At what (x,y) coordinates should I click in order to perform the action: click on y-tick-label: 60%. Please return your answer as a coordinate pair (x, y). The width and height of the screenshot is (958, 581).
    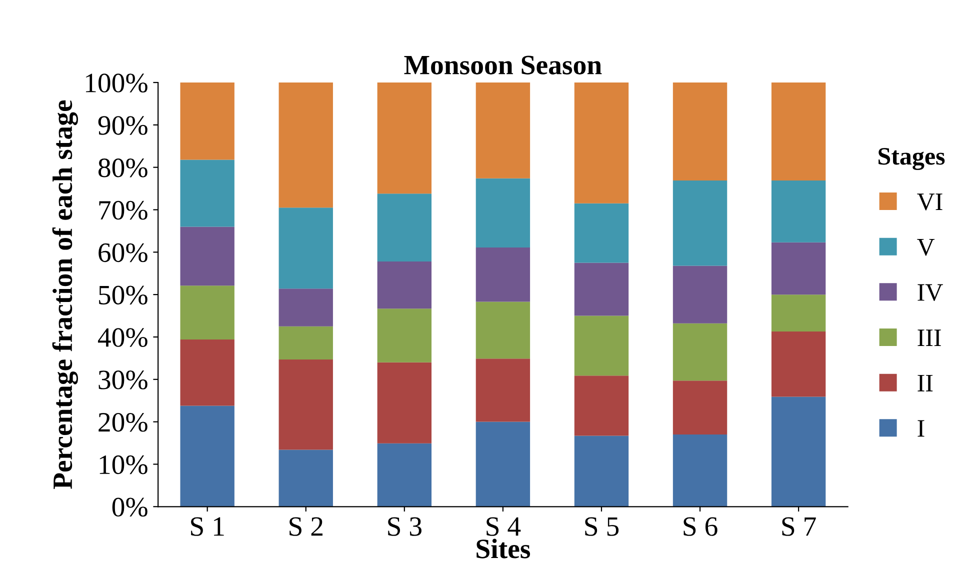
    Looking at the image, I should click on (123, 252).